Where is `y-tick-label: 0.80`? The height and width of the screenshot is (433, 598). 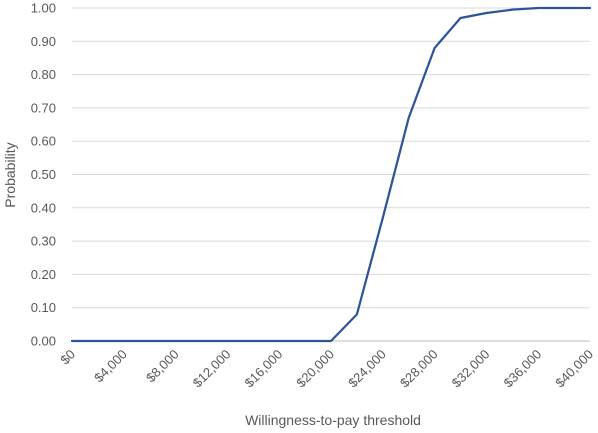 y-tick-label: 0.80 is located at coordinates (43, 74).